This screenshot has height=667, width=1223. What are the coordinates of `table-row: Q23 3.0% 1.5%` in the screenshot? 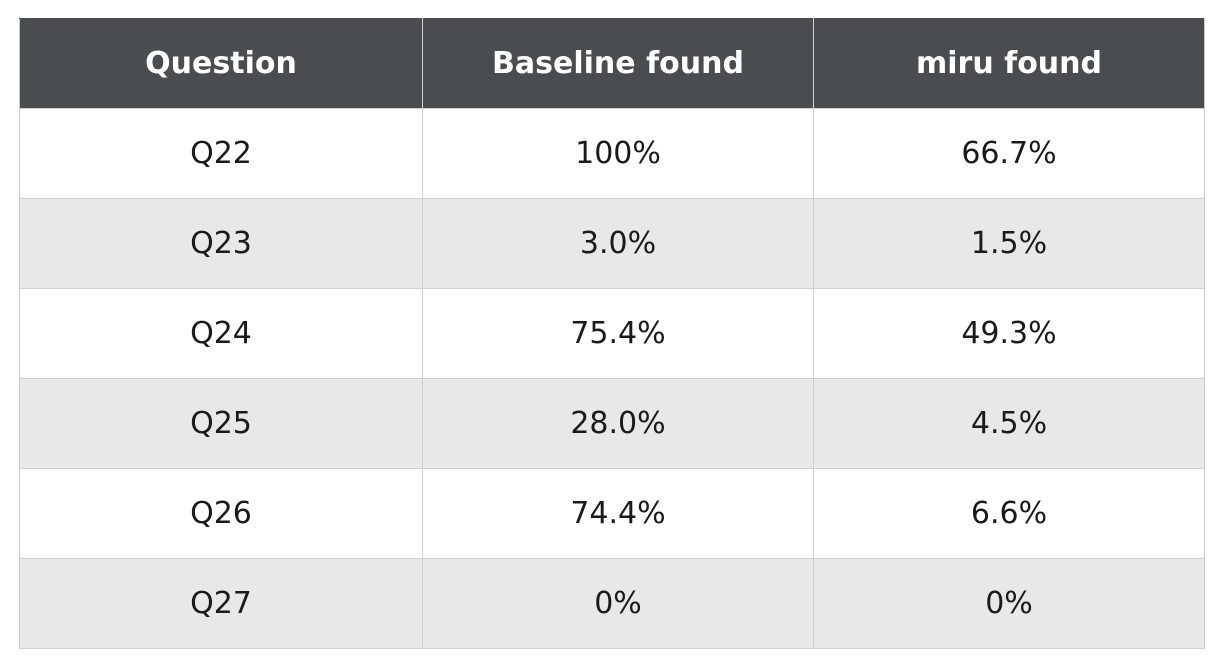 It's located at (612, 243).